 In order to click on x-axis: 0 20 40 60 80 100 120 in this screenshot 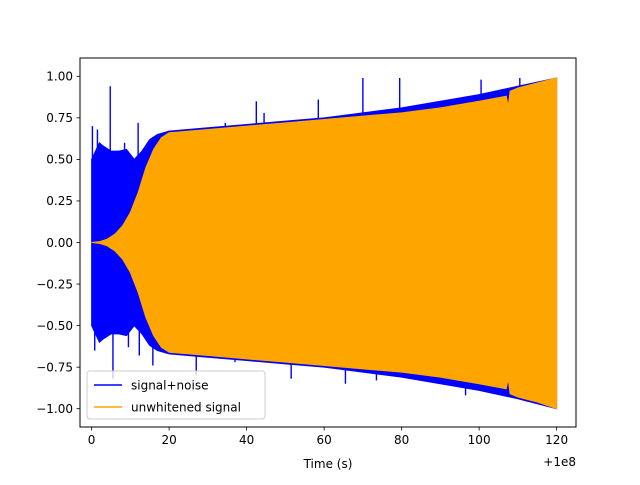, I will do `click(328, 437)`.